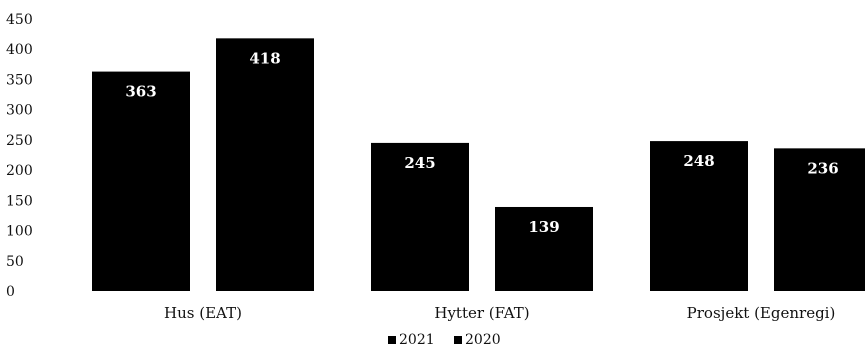 This screenshot has width=865, height=347. Describe the element at coordinates (19, 50) in the screenshot. I see `y-tick-label: 400` at that location.